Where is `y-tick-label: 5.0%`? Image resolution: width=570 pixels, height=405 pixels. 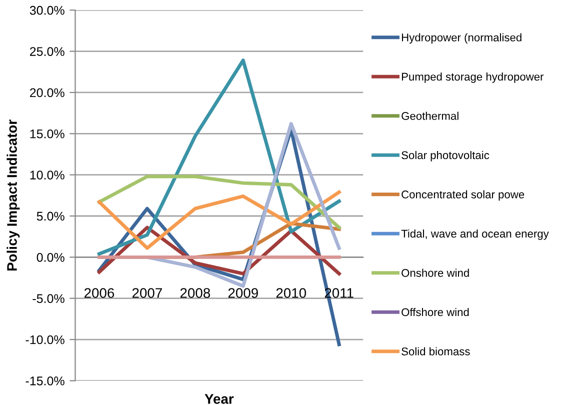 y-tick-label: 5.0% is located at coordinates (50, 216).